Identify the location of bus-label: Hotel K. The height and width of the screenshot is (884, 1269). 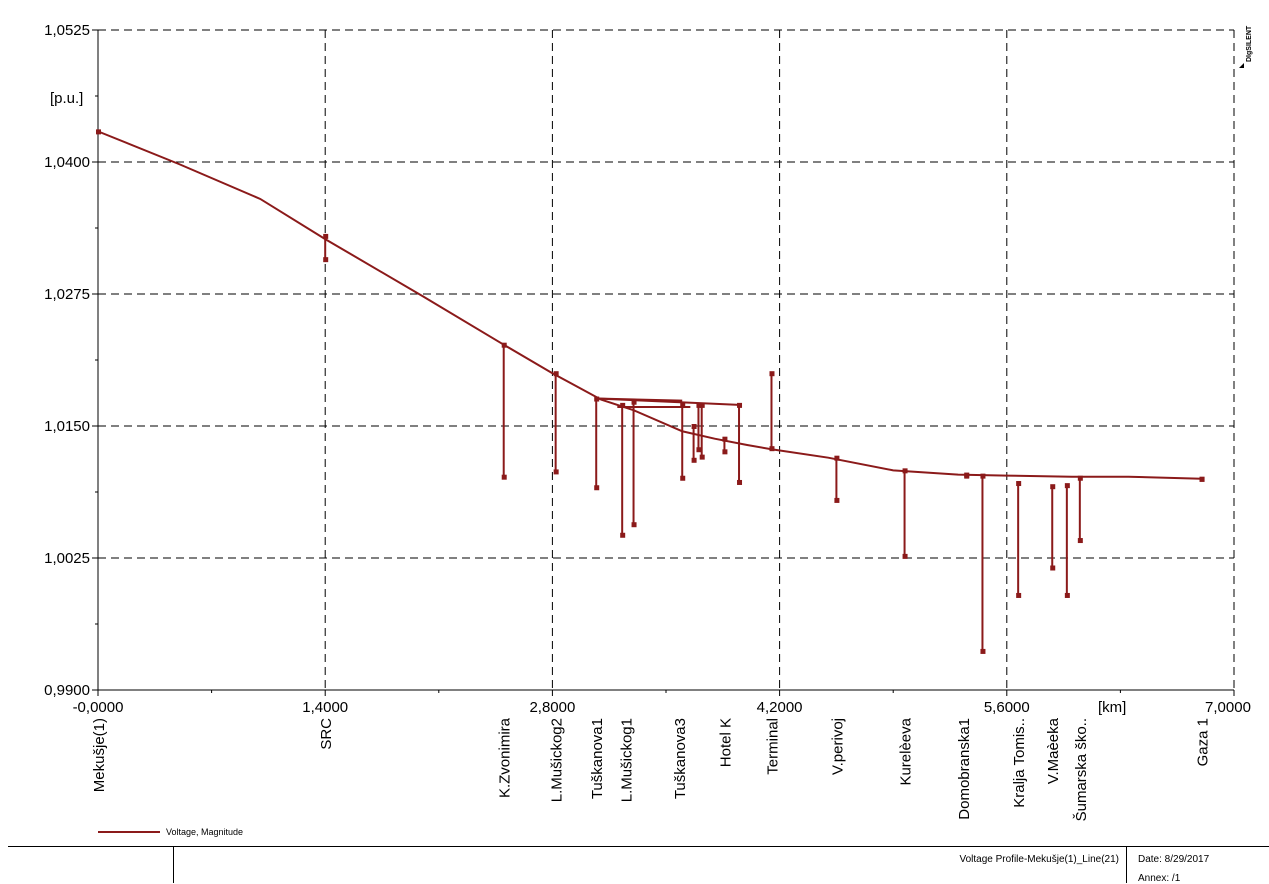
(725, 742).